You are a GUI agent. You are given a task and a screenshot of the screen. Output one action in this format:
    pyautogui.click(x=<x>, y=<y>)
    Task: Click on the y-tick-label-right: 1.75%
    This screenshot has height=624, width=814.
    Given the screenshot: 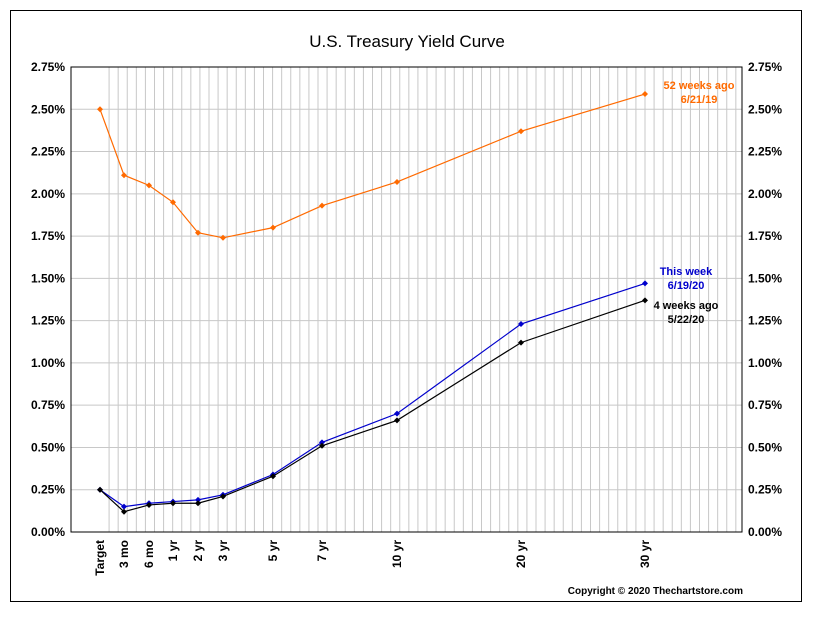 What is the action you would take?
    pyautogui.click(x=765, y=236)
    